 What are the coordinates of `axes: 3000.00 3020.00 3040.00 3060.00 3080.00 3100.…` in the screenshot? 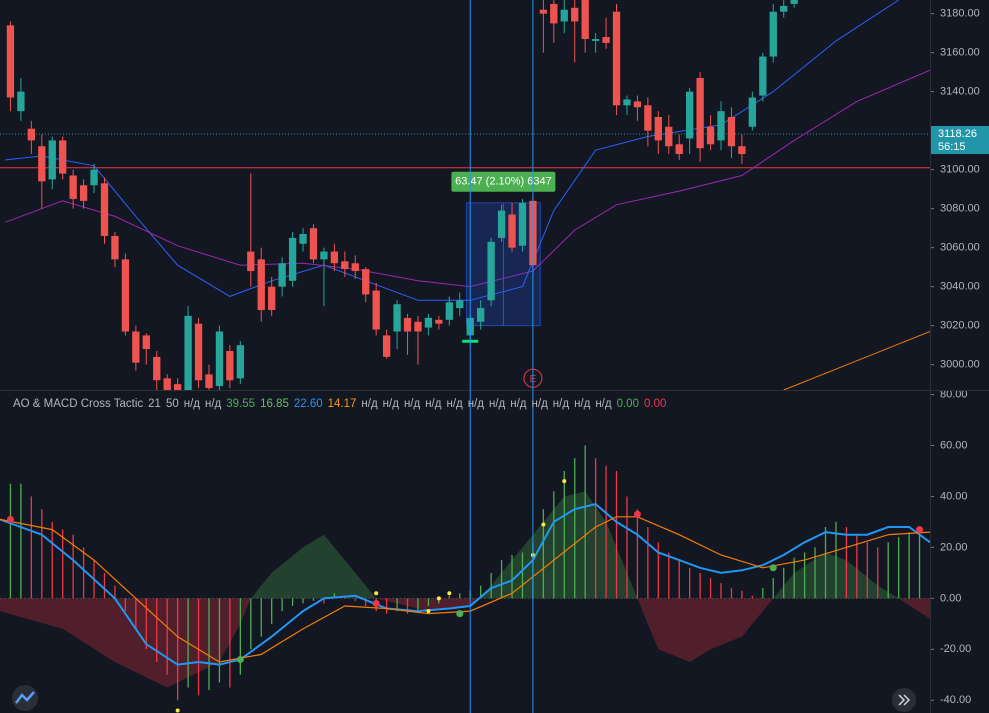 It's located at (959, 357).